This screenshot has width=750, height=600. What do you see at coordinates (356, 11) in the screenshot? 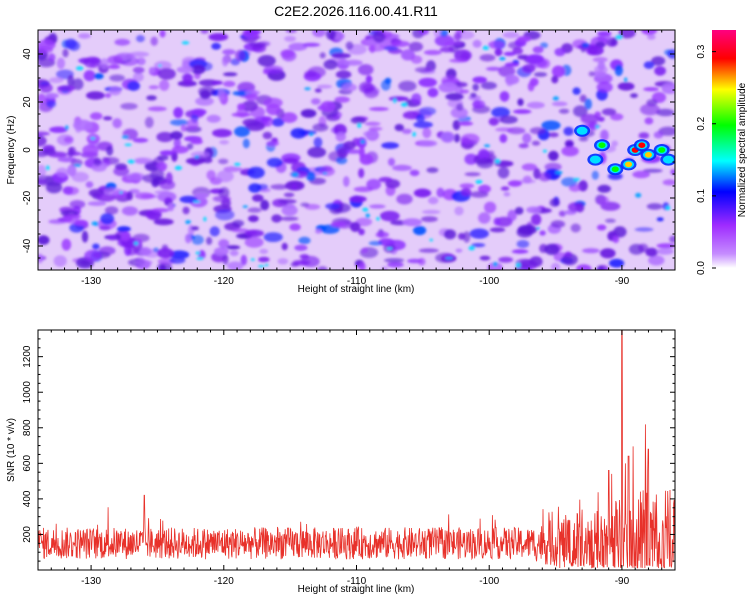
I see `figure-title: C2E2.2026.116.00.41.R11` at bounding box center [356, 11].